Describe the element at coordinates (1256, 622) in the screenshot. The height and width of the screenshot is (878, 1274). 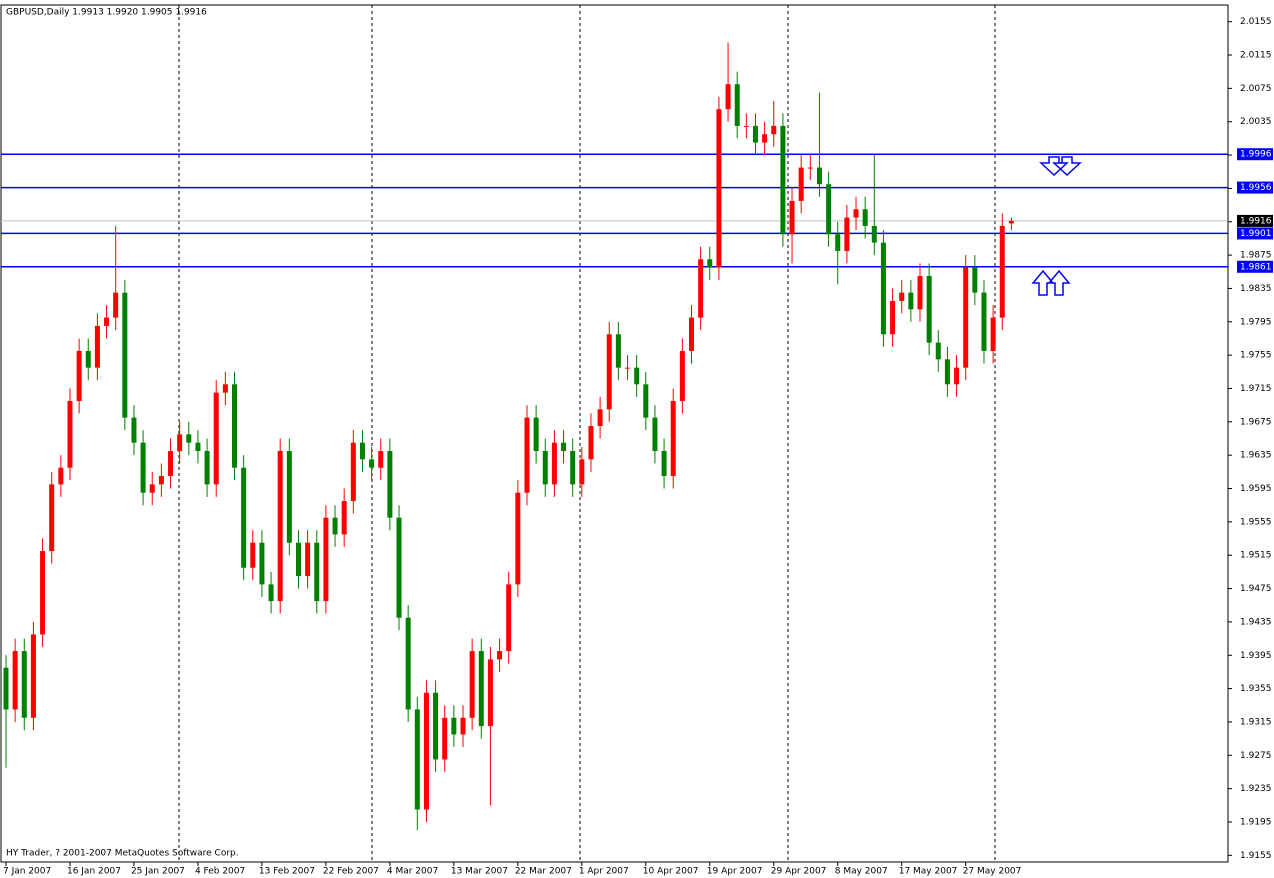
I see `y-tick-label: 1.9435` at that location.